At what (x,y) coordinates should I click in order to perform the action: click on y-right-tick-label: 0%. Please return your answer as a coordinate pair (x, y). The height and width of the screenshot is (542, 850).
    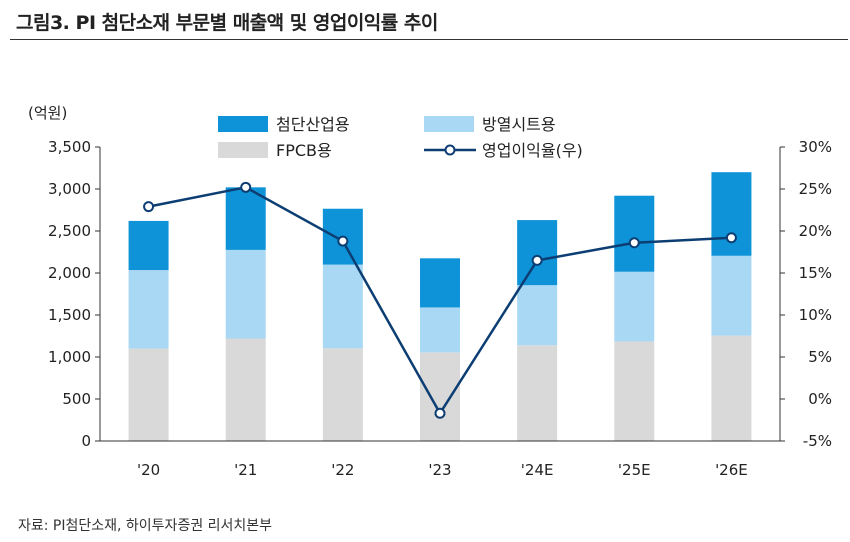
    Looking at the image, I should click on (820, 399).